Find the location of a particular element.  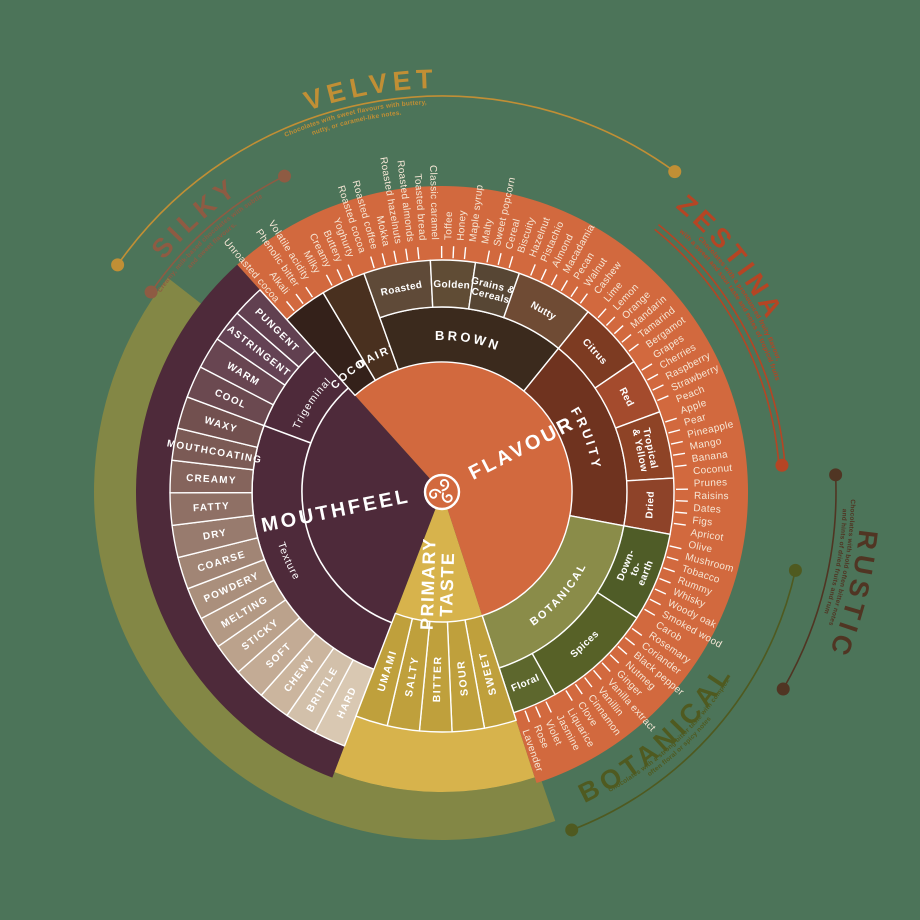

triskelion-icon is located at coordinates (441, 491).